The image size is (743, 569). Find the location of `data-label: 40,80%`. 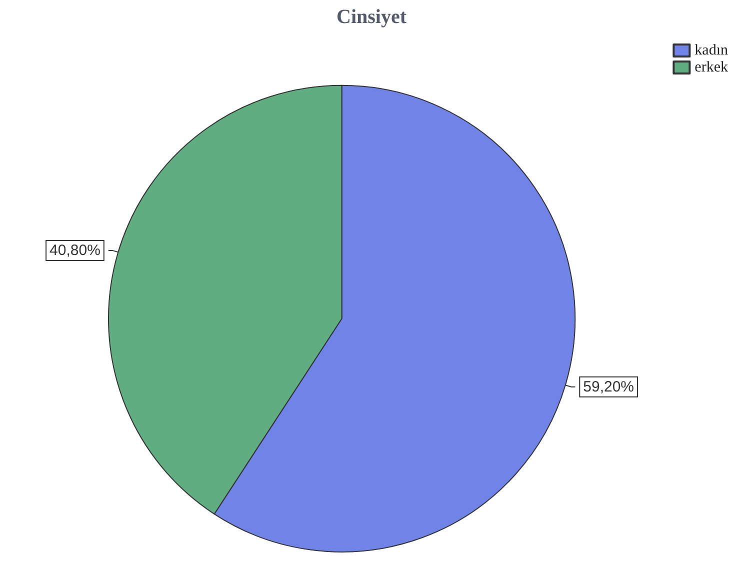

data-label: 40,80% is located at coordinates (75, 250).